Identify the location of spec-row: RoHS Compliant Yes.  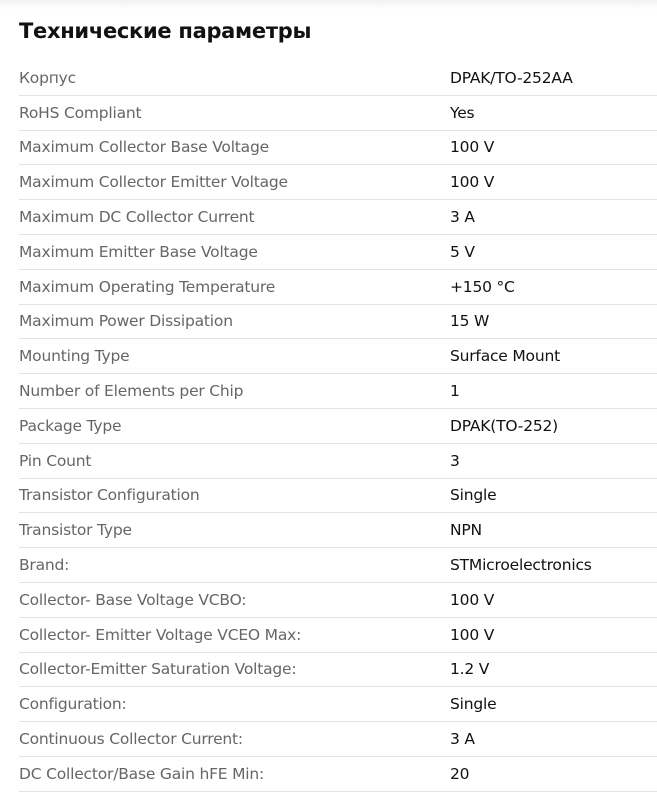
(338, 113).